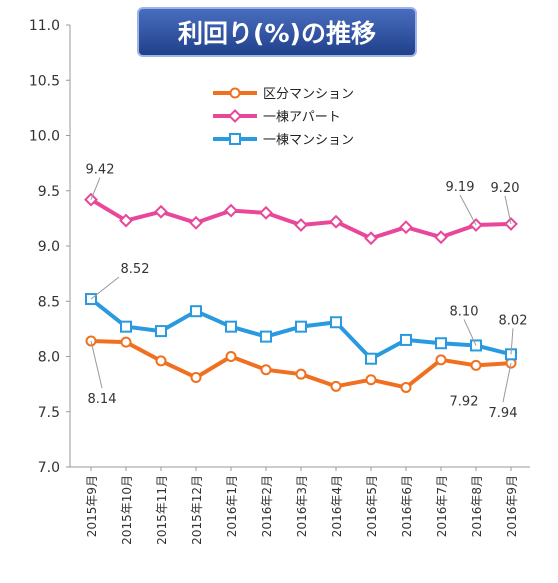  Describe the element at coordinates (372, 506) in the screenshot. I see `x-tick-label: 2016年5月` at that location.